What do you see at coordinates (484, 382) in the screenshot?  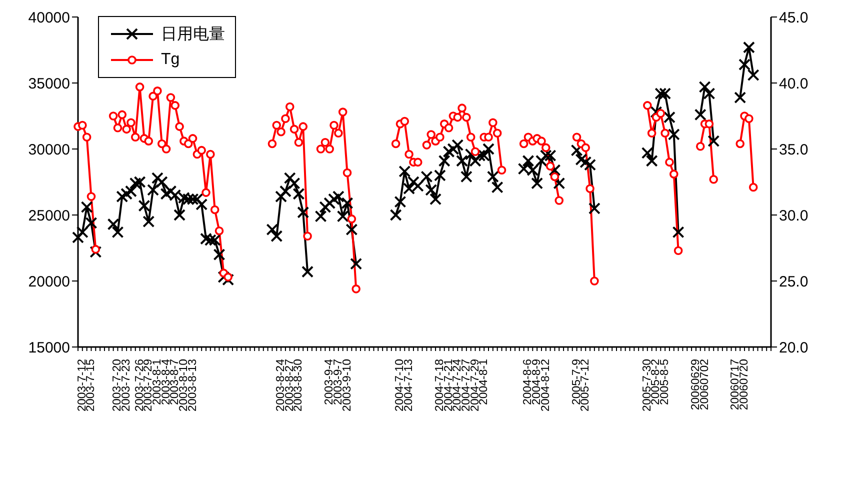 I see `x-tick-label: 2004-8-1` at bounding box center [484, 382].